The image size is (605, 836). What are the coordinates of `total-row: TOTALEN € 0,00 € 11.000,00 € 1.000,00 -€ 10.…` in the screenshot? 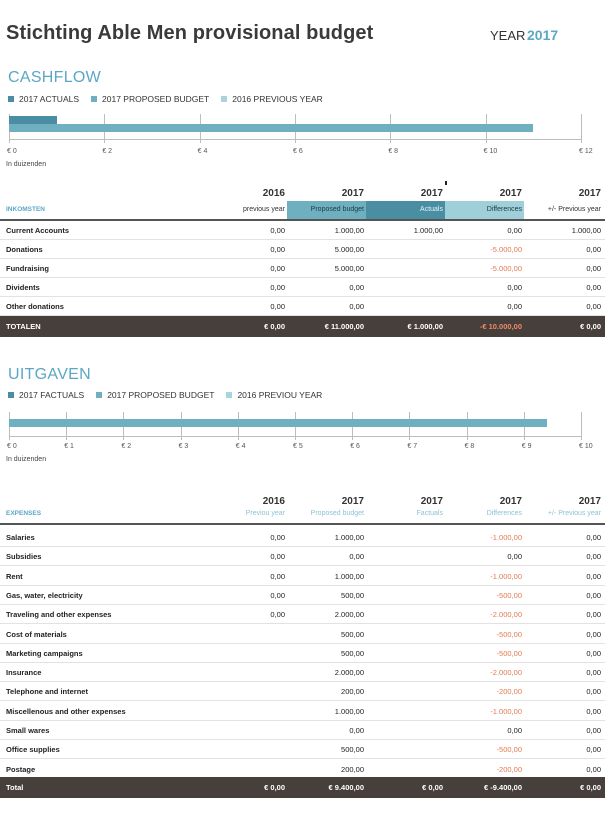 It's located at (302, 326).